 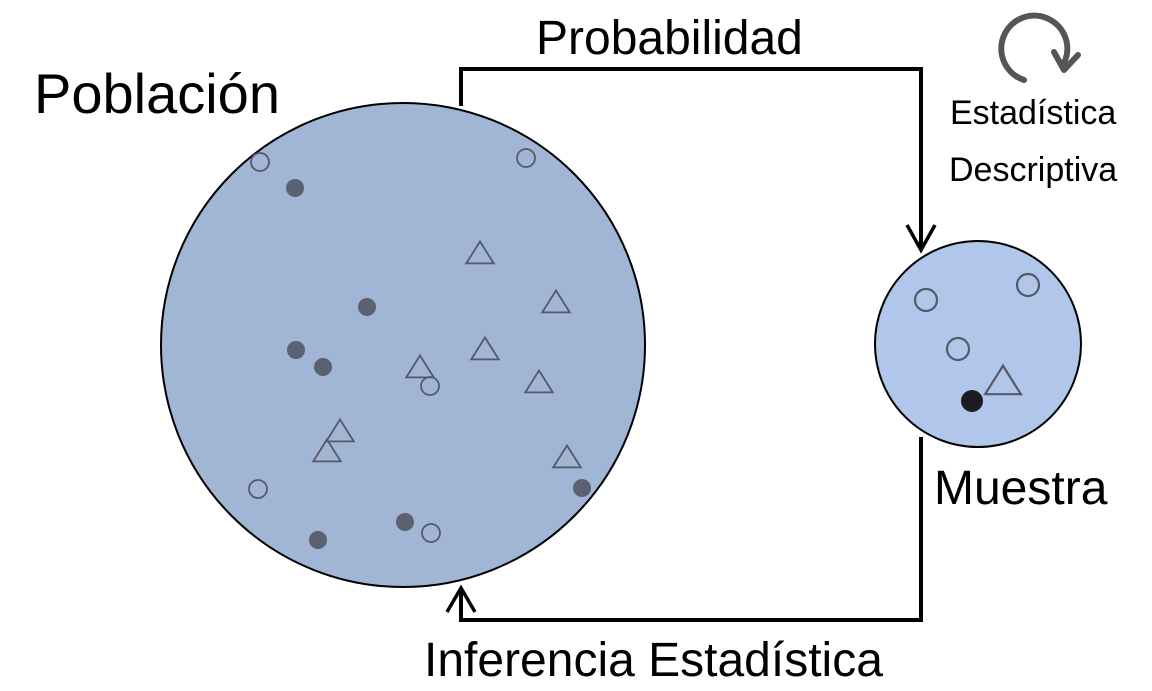 I want to click on inference-label: Inferencia Estadística, so click(x=653, y=660).